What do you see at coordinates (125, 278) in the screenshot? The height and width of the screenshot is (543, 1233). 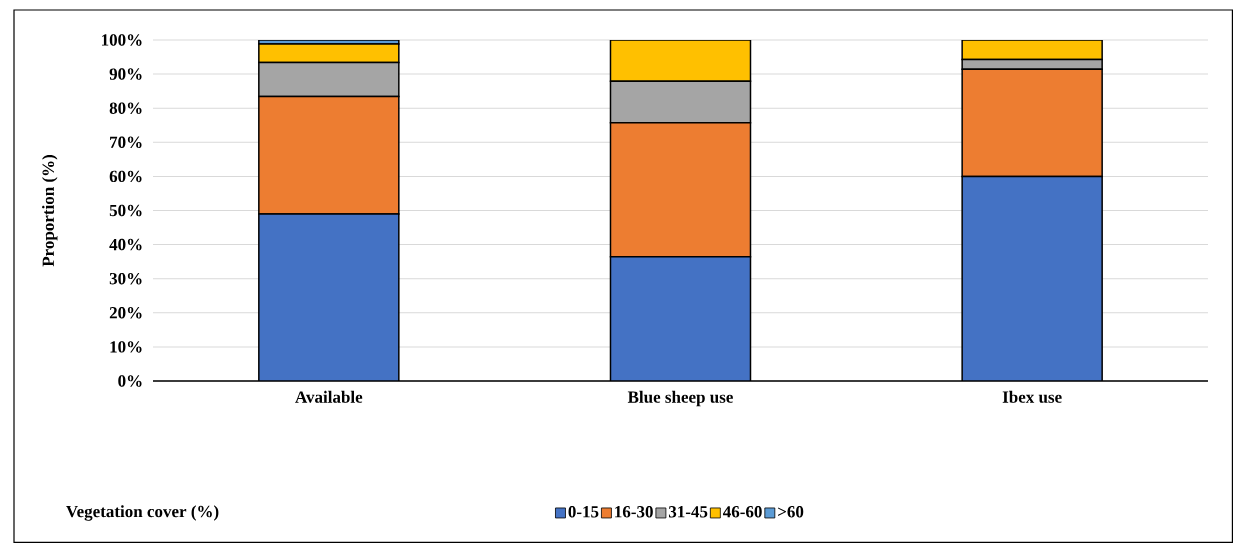 I see `y-tick-label: 30%` at bounding box center [125, 278].